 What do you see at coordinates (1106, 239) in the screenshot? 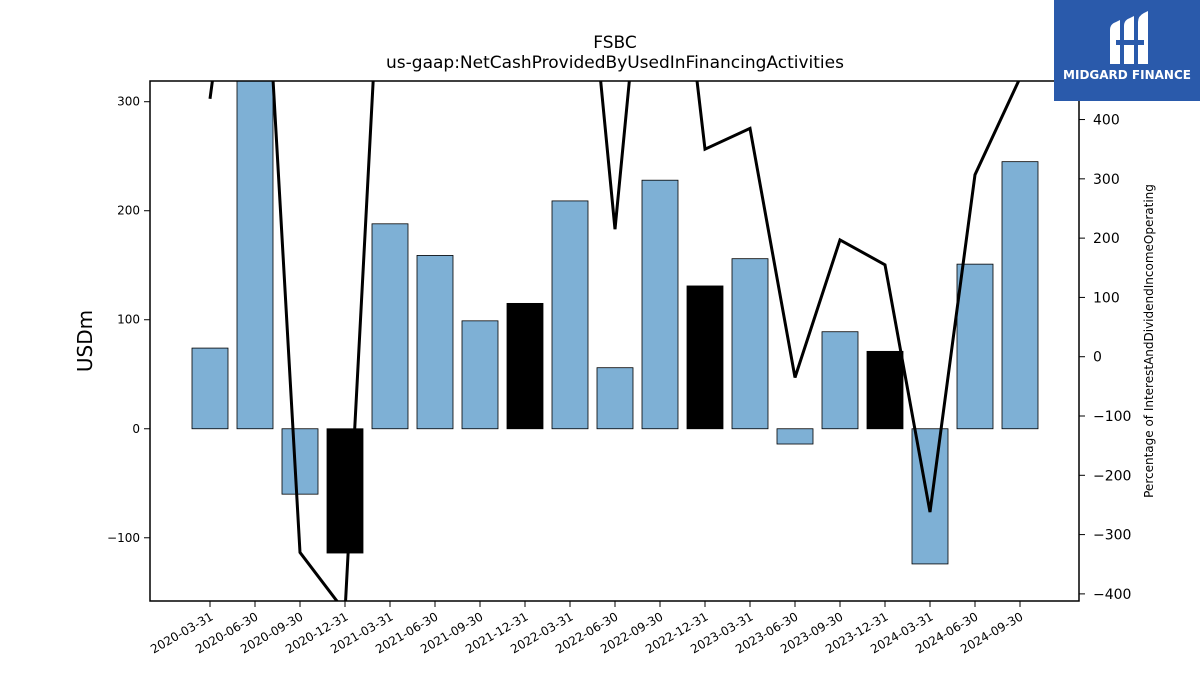
I see `y2-tick-label: 200` at bounding box center [1106, 239].